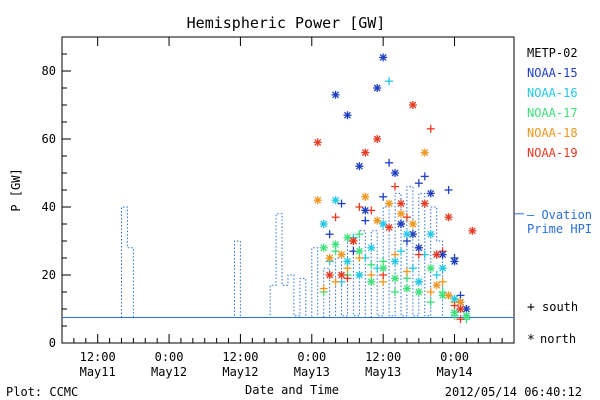 Image resolution: width=600 pixels, height=400 pixels. What do you see at coordinates (531, 307) in the screenshot?
I see `south-symbol: +` at bounding box center [531, 307].